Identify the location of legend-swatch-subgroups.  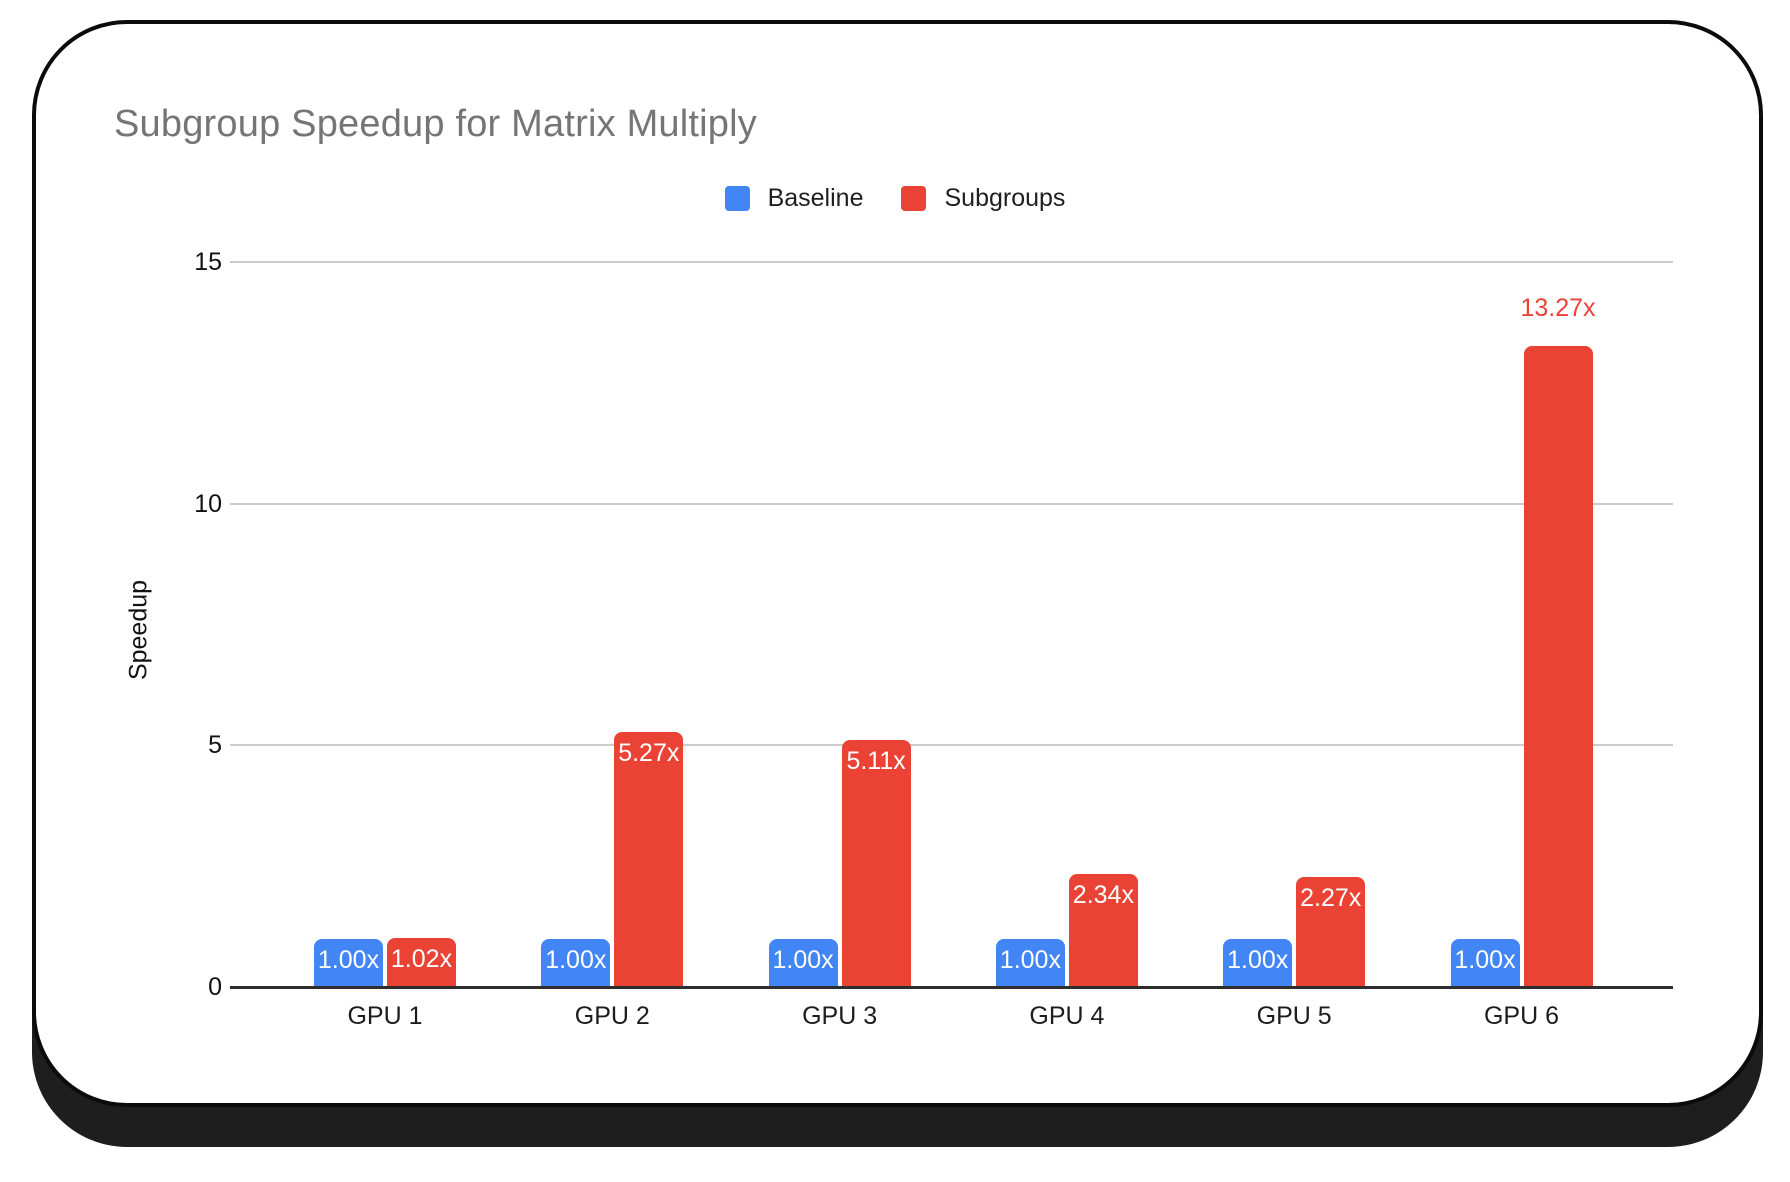
(914, 198).